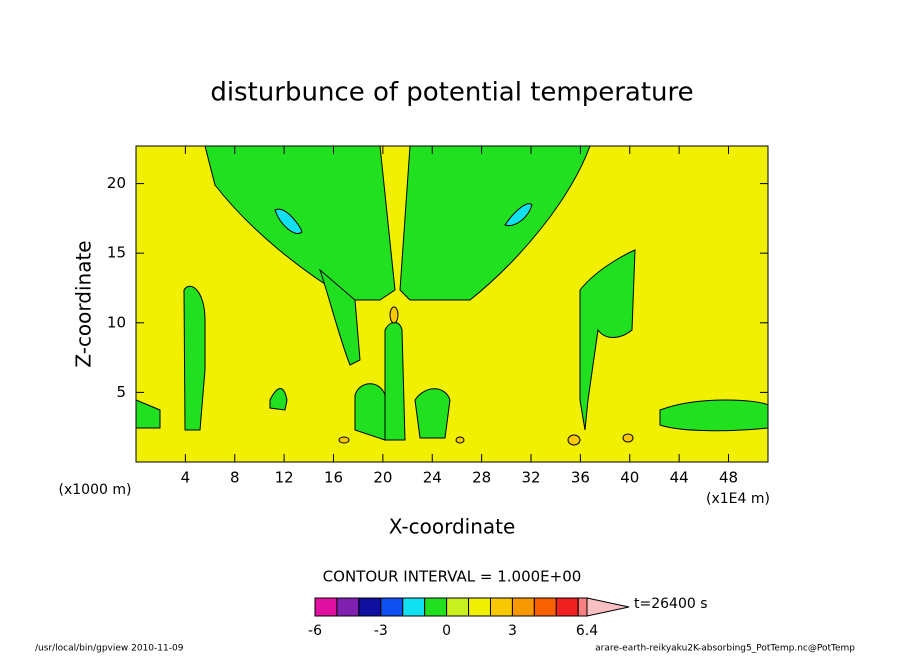  Describe the element at coordinates (116, 183) in the screenshot. I see `y-tick-label: 20` at that location.